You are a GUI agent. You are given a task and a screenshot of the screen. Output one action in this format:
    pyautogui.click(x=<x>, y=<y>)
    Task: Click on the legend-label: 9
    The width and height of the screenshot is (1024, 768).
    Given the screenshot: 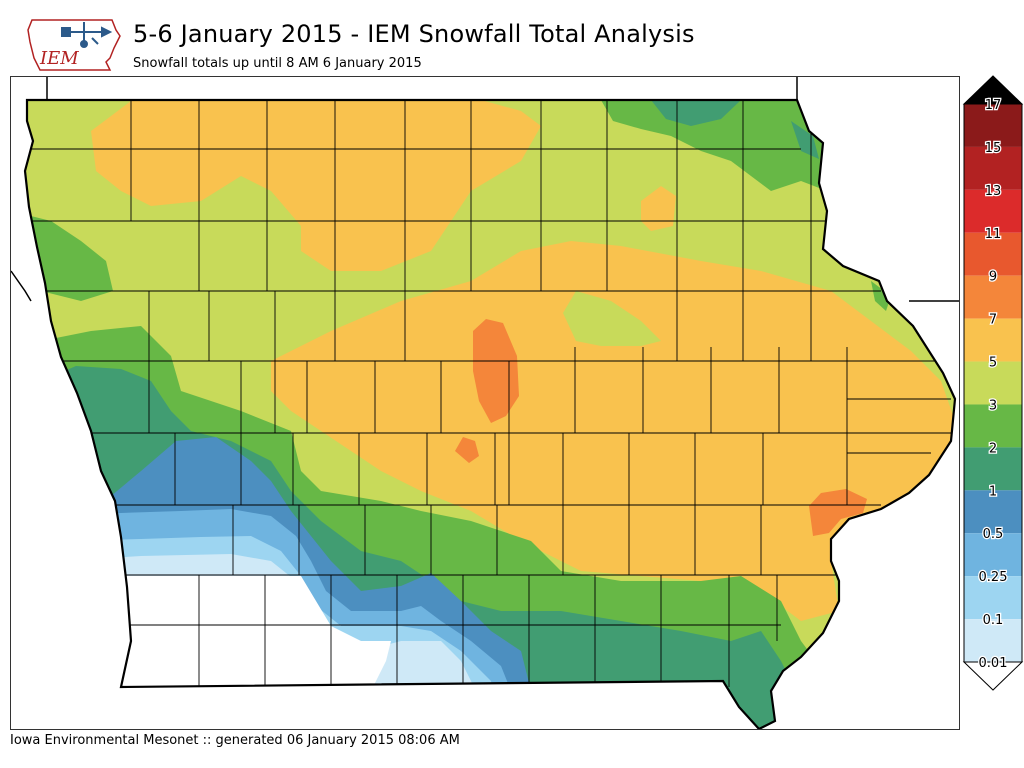 What is the action you would take?
    pyautogui.click(x=993, y=277)
    